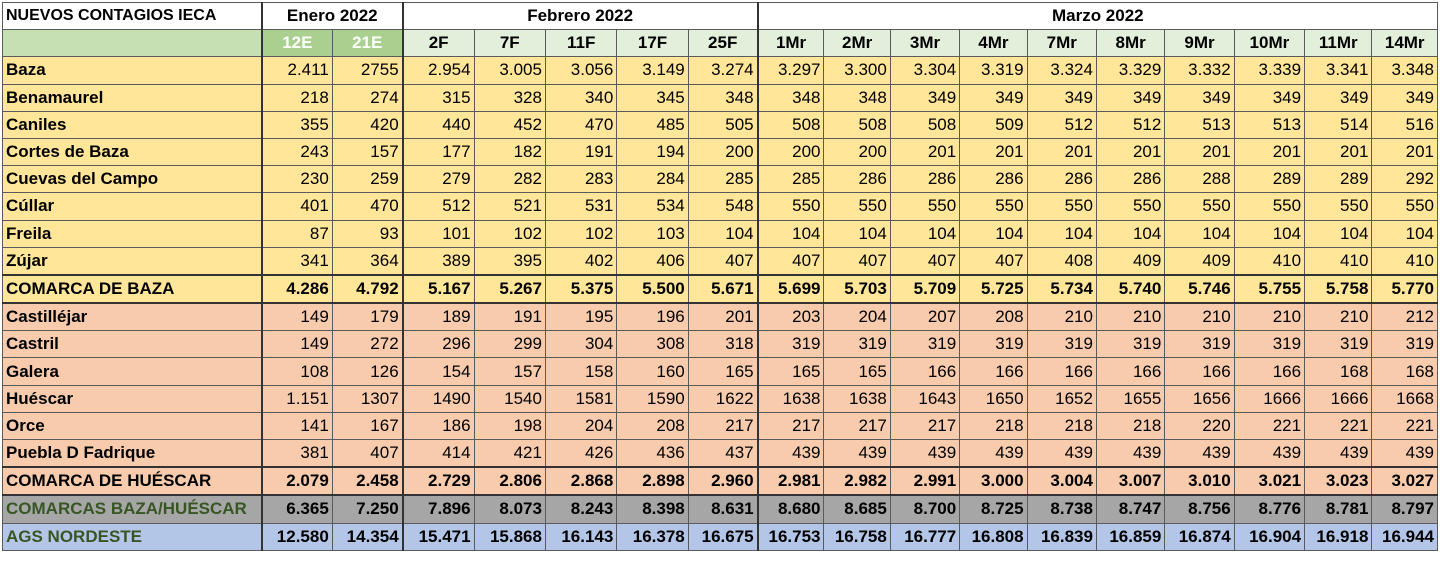  I want to click on table-cell: 2.981, so click(790, 481).